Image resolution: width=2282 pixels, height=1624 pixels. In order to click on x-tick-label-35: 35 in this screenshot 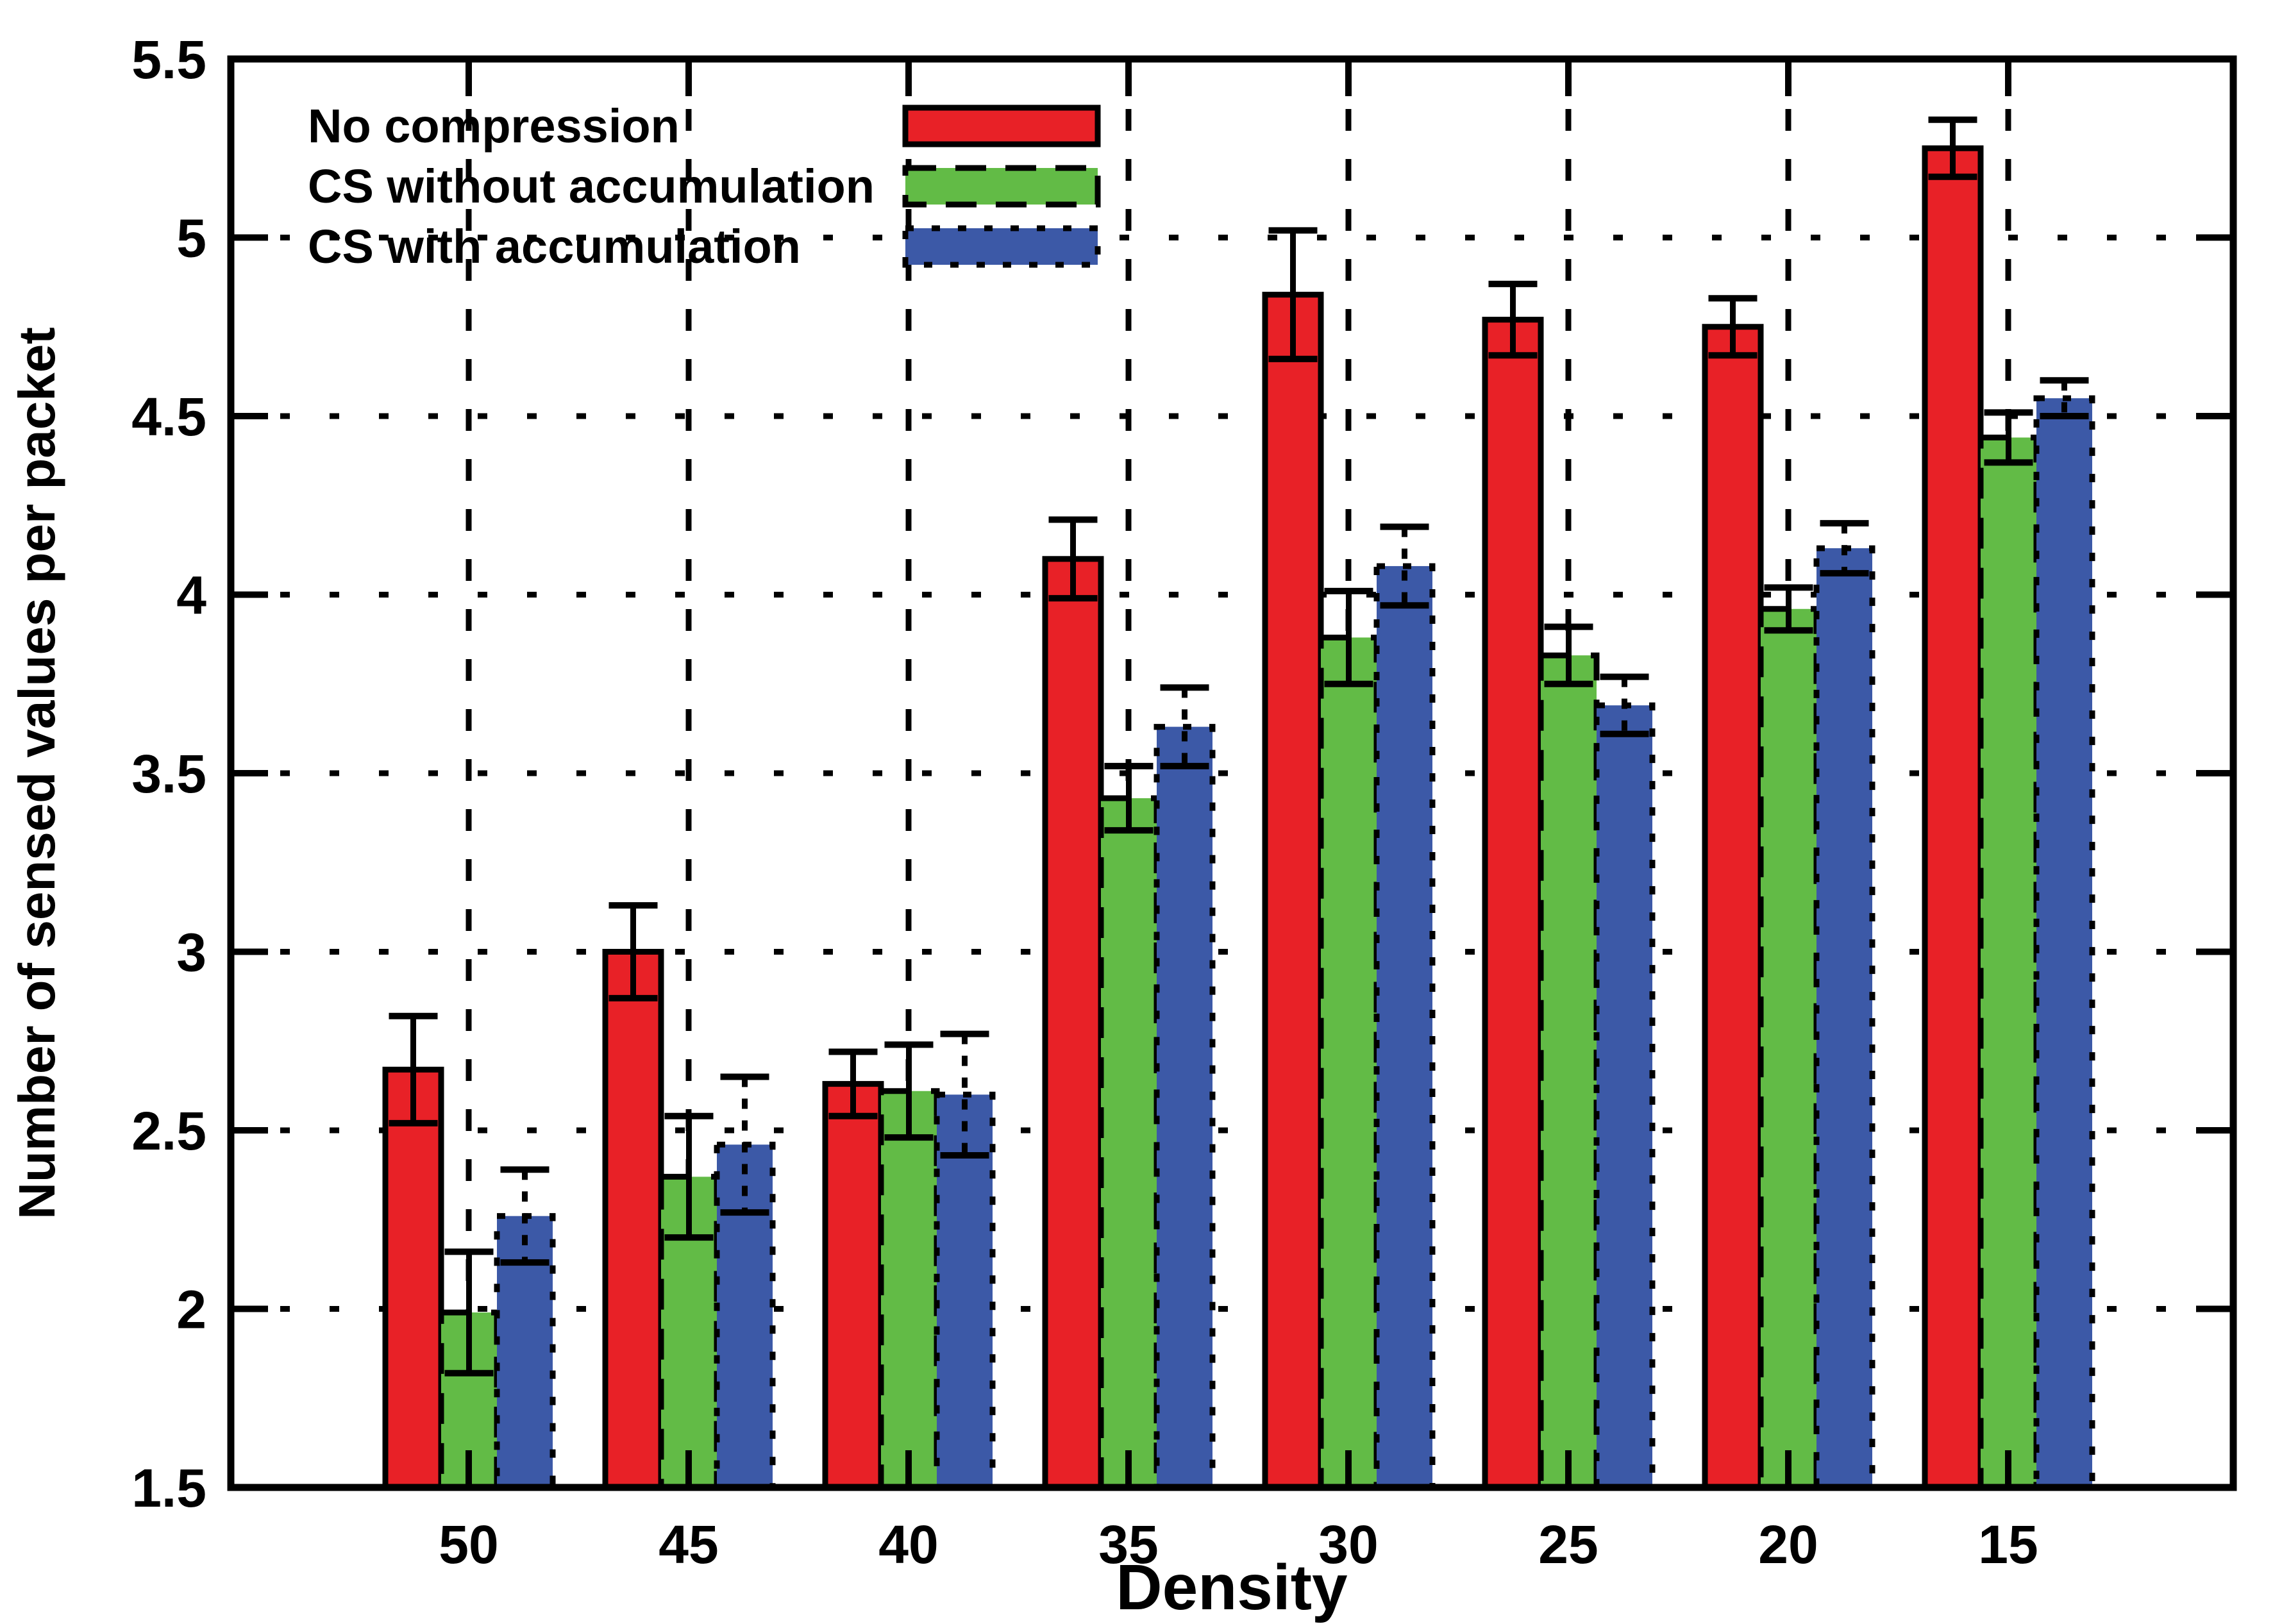, I will do `click(1128, 1544)`.